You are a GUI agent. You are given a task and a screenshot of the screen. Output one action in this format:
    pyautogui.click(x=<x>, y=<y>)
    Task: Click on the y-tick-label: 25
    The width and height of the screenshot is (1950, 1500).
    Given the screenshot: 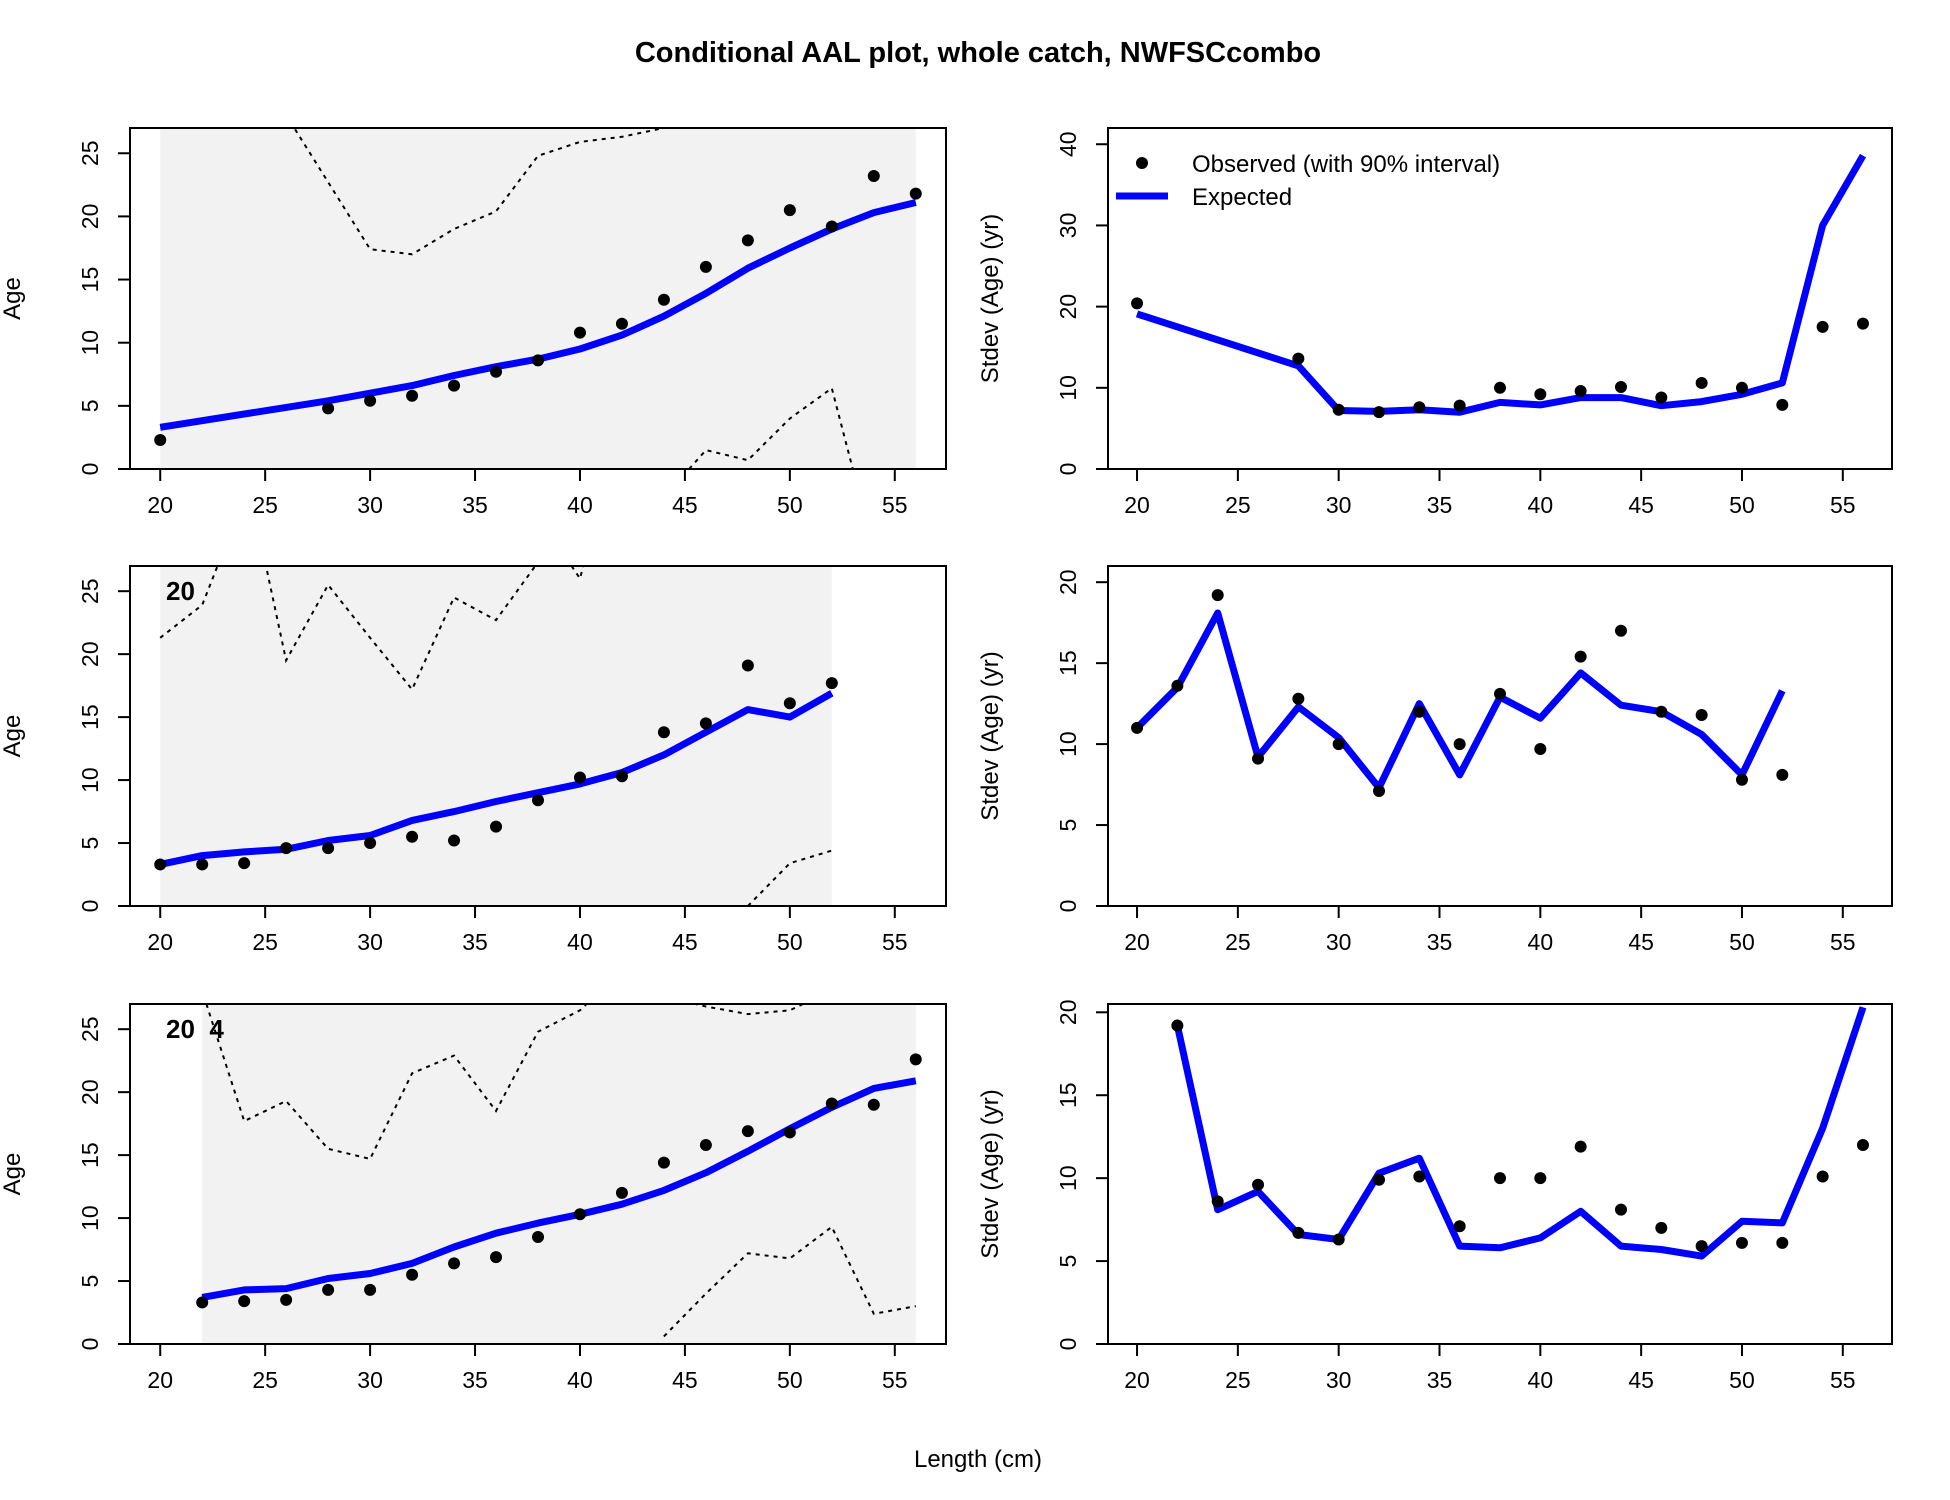 What is the action you would take?
    pyautogui.click(x=90, y=153)
    